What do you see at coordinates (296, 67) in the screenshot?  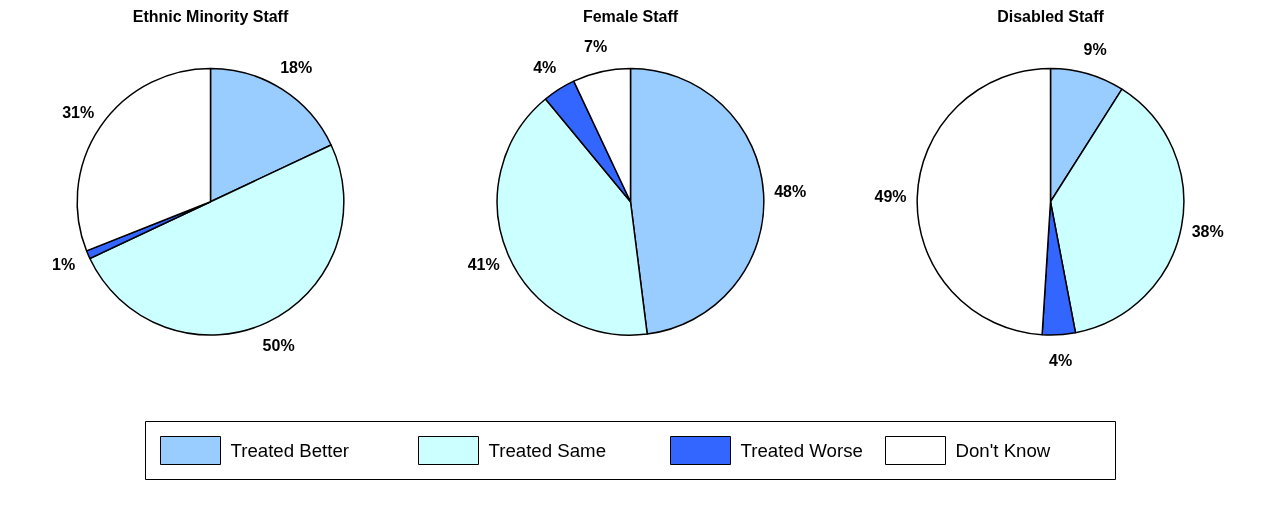 I see `data-label: 18%` at bounding box center [296, 67].